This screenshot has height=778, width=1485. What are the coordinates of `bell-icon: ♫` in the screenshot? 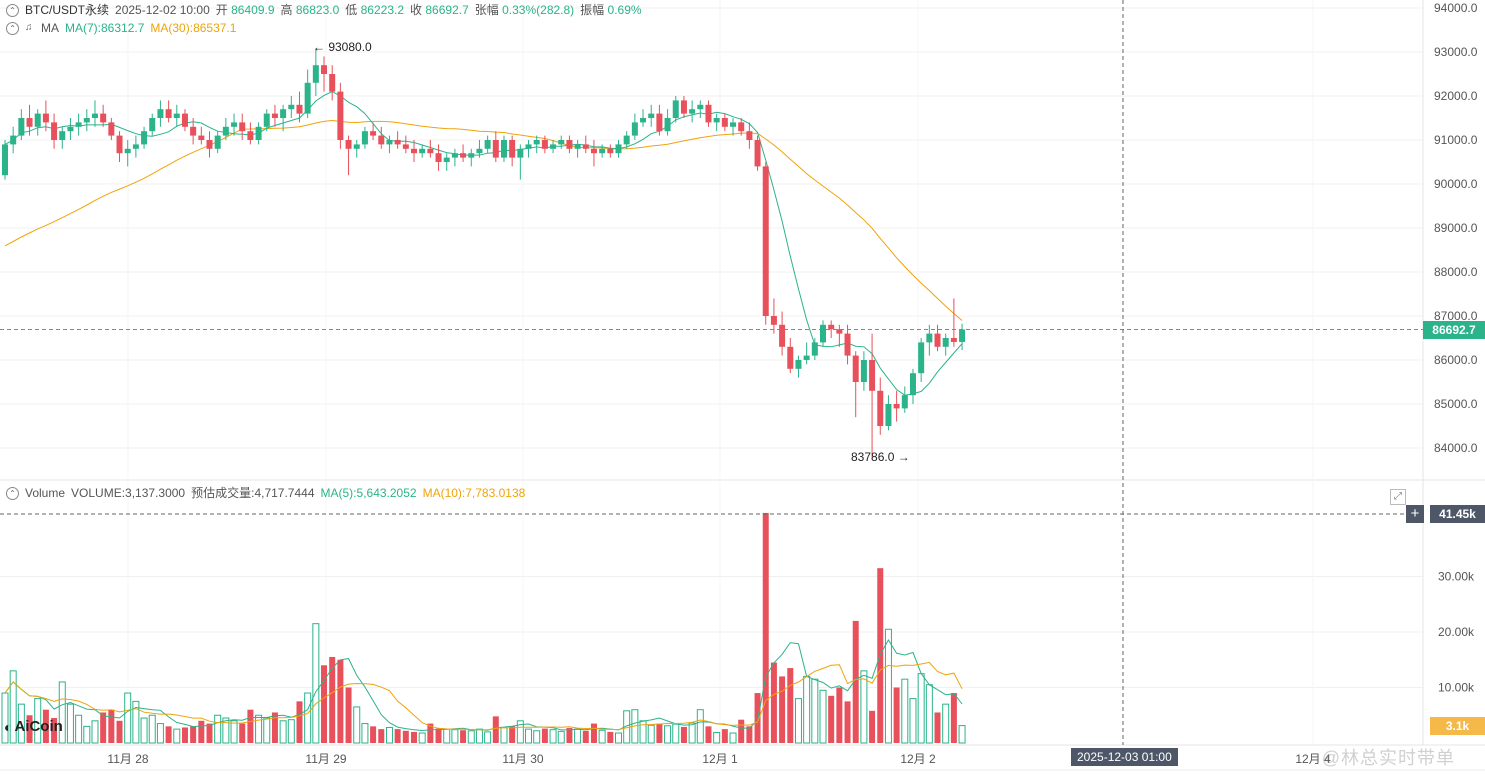 It's located at (29, 27).